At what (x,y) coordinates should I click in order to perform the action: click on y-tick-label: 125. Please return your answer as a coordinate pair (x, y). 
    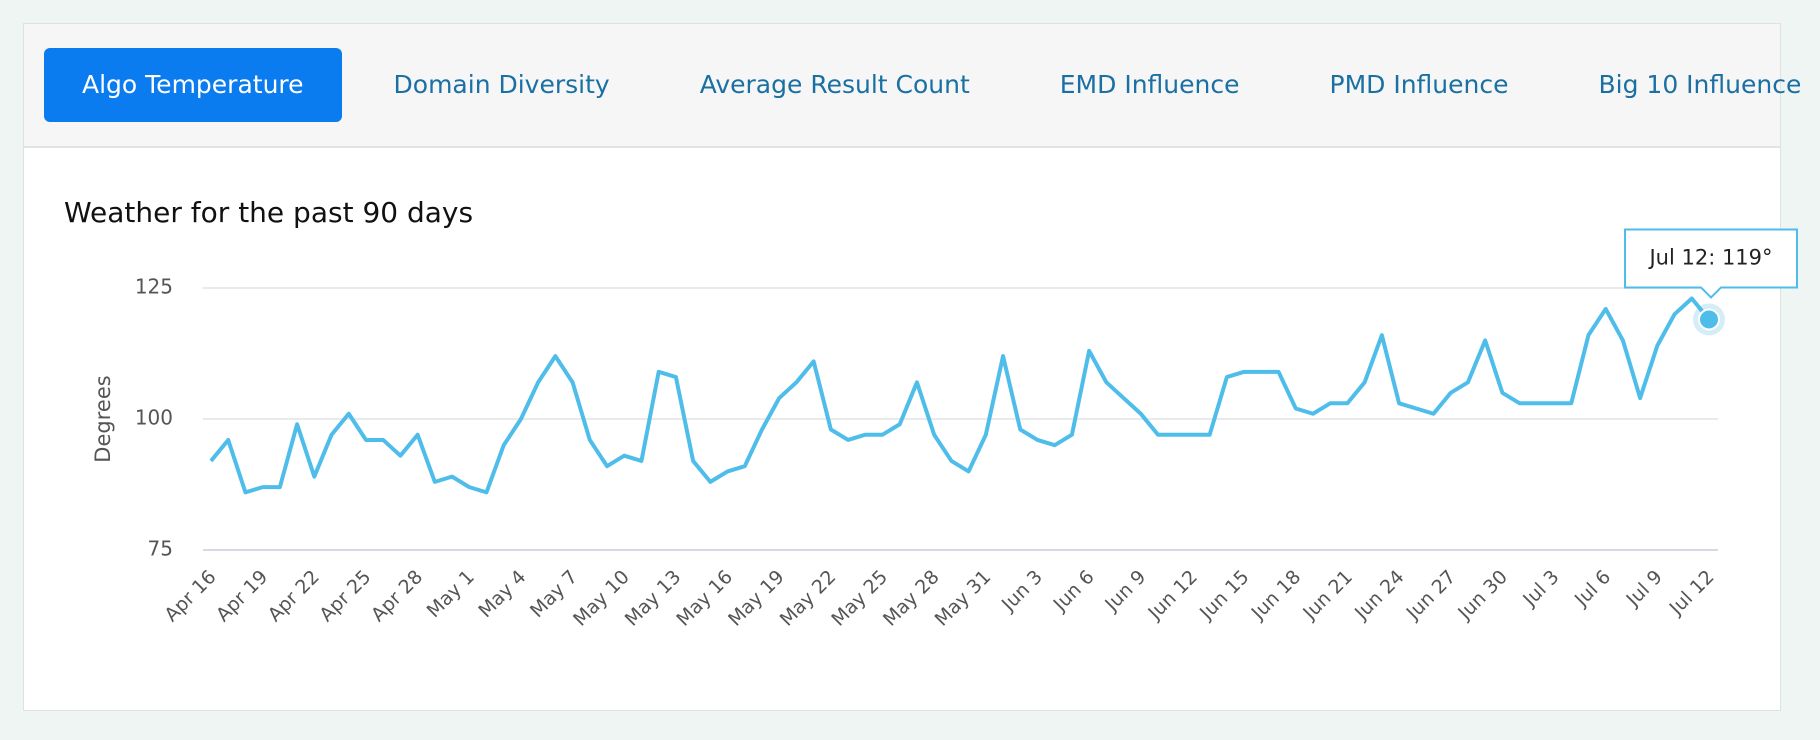
    Looking at the image, I should click on (154, 287).